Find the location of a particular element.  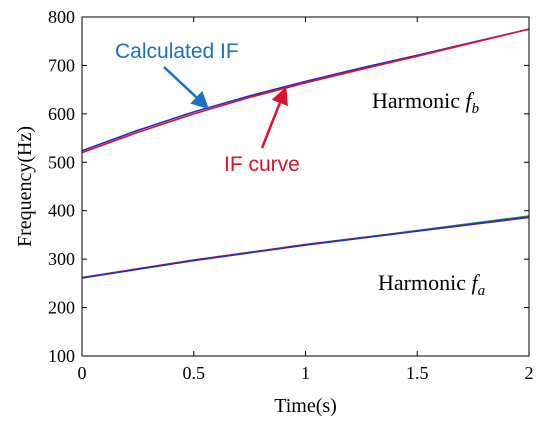

y-tick-label: 700 is located at coordinates (61, 65).